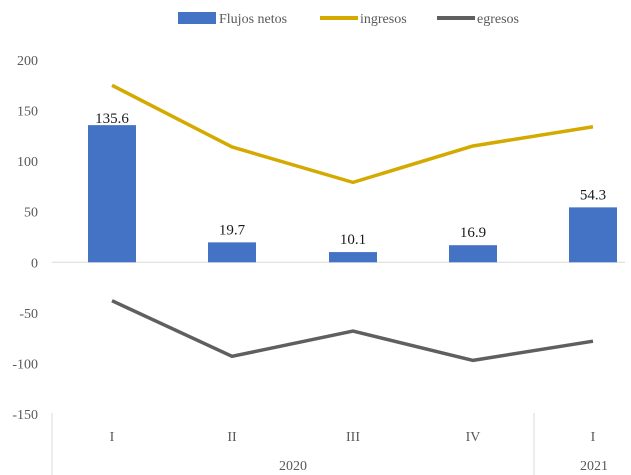 This screenshot has width=631, height=475. What do you see at coordinates (473, 233) in the screenshot?
I see `bar-data-label: 16.9` at bounding box center [473, 233].